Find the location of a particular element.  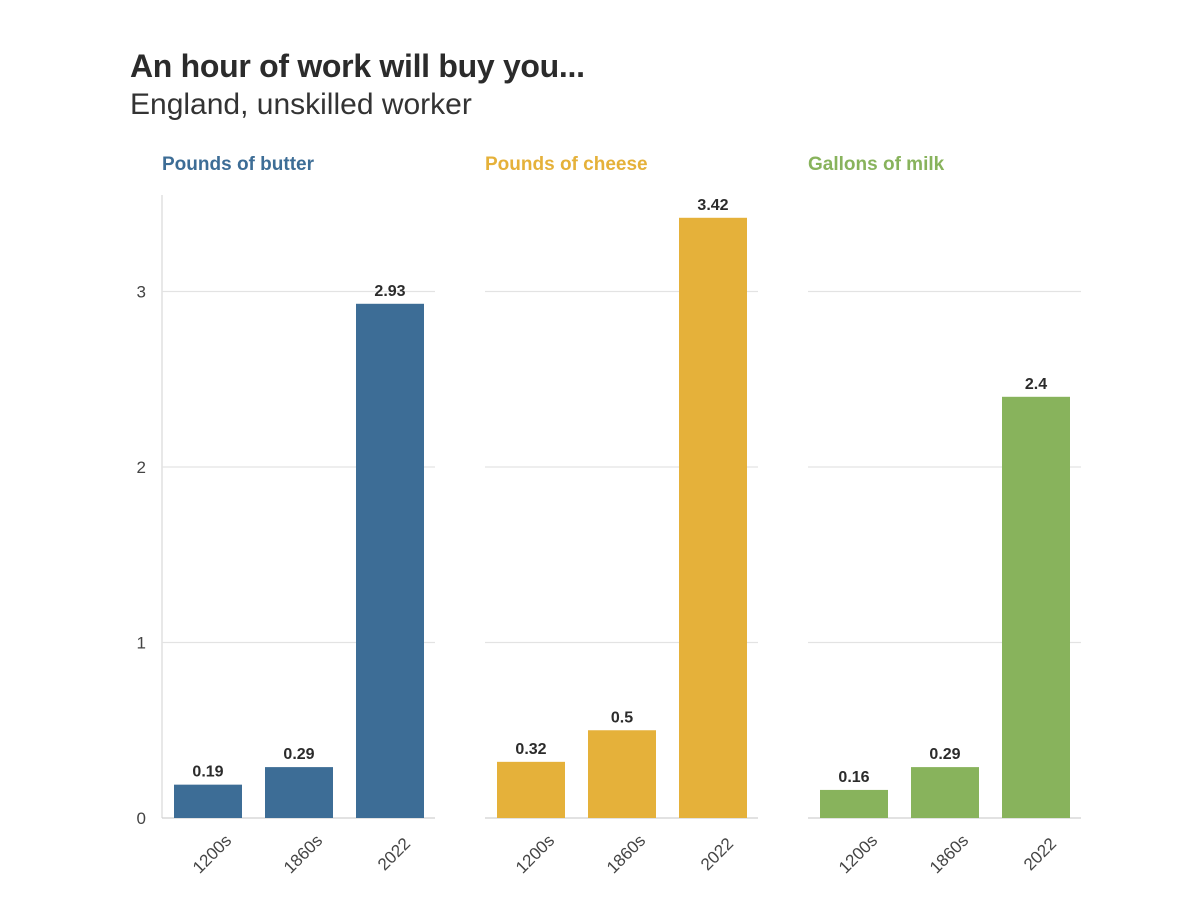

y-tick-label: 2 is located at coordinates (141, 467).